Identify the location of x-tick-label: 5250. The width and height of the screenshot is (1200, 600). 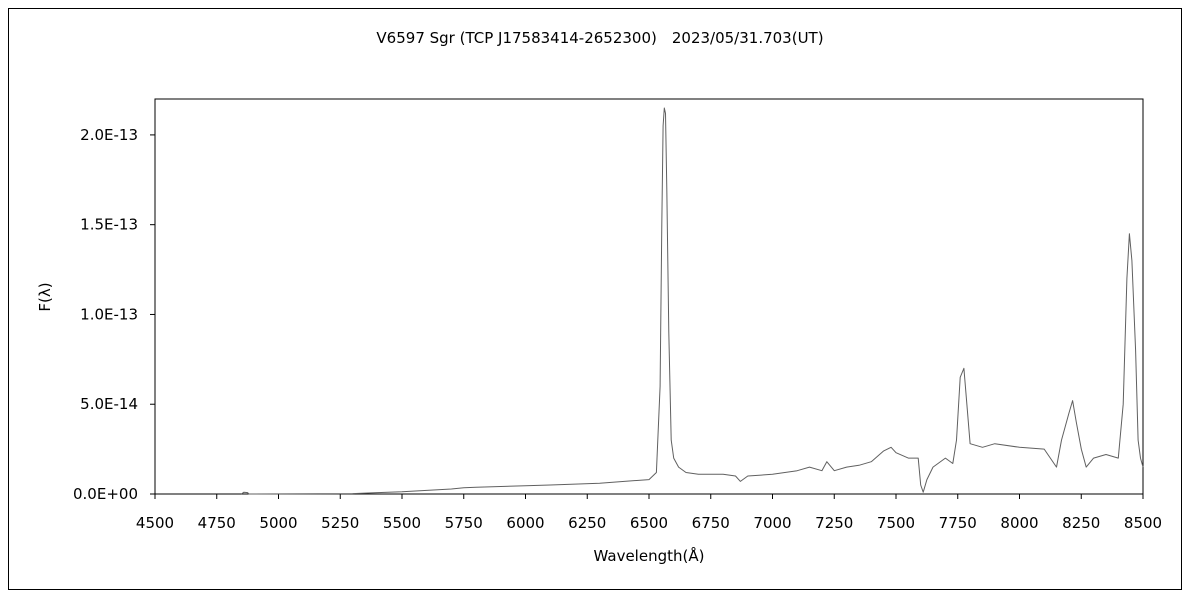
(340, 523).